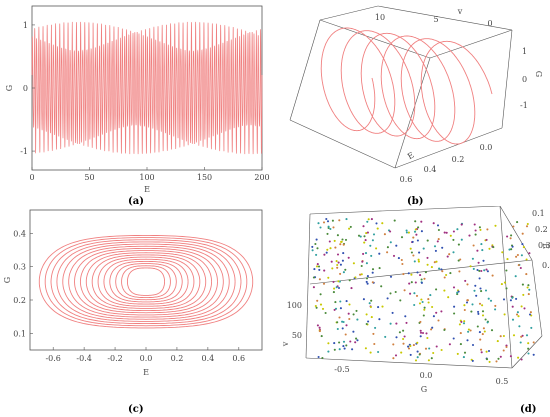  I want to click on series-ring, so click(146, 282).